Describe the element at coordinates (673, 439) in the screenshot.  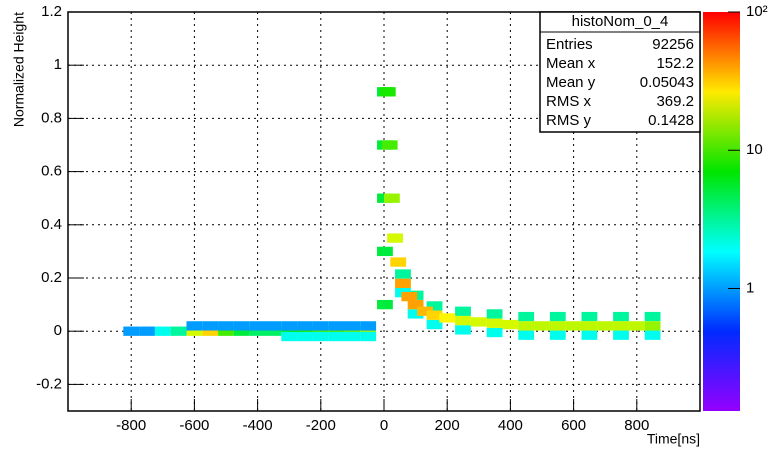
I see `x-axis-title: Time[ns]` at that location.